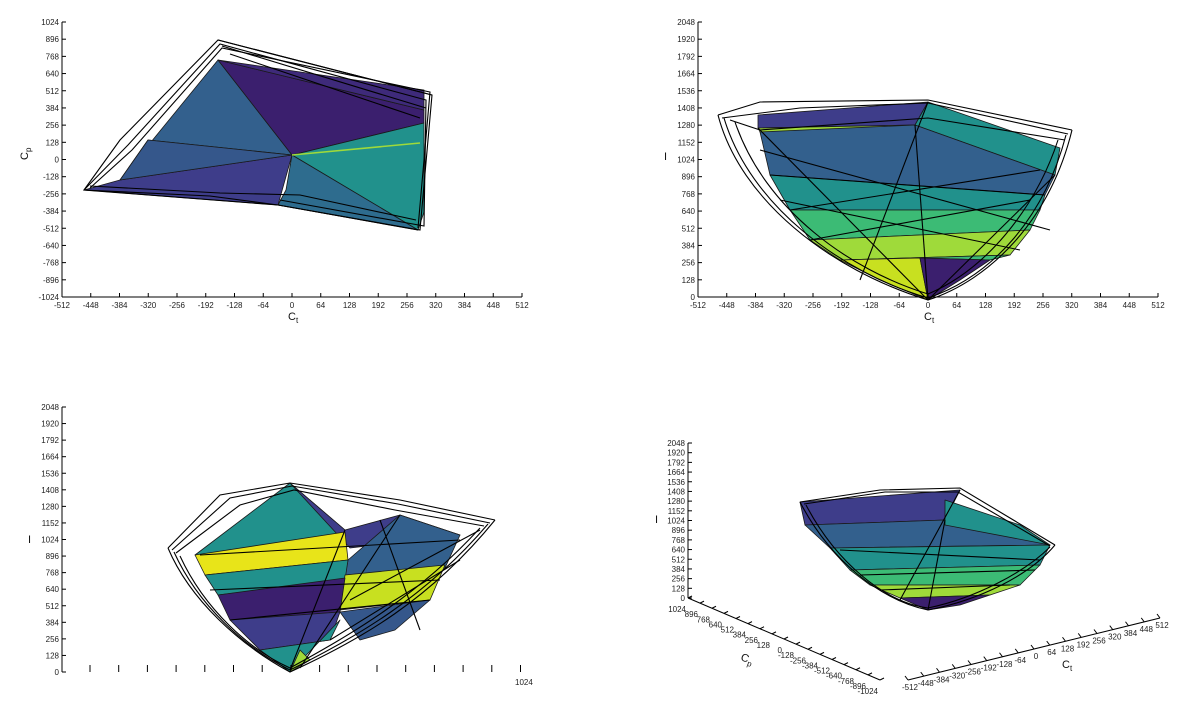  I want to click on z-tick-label: 0, so click(683, 598).